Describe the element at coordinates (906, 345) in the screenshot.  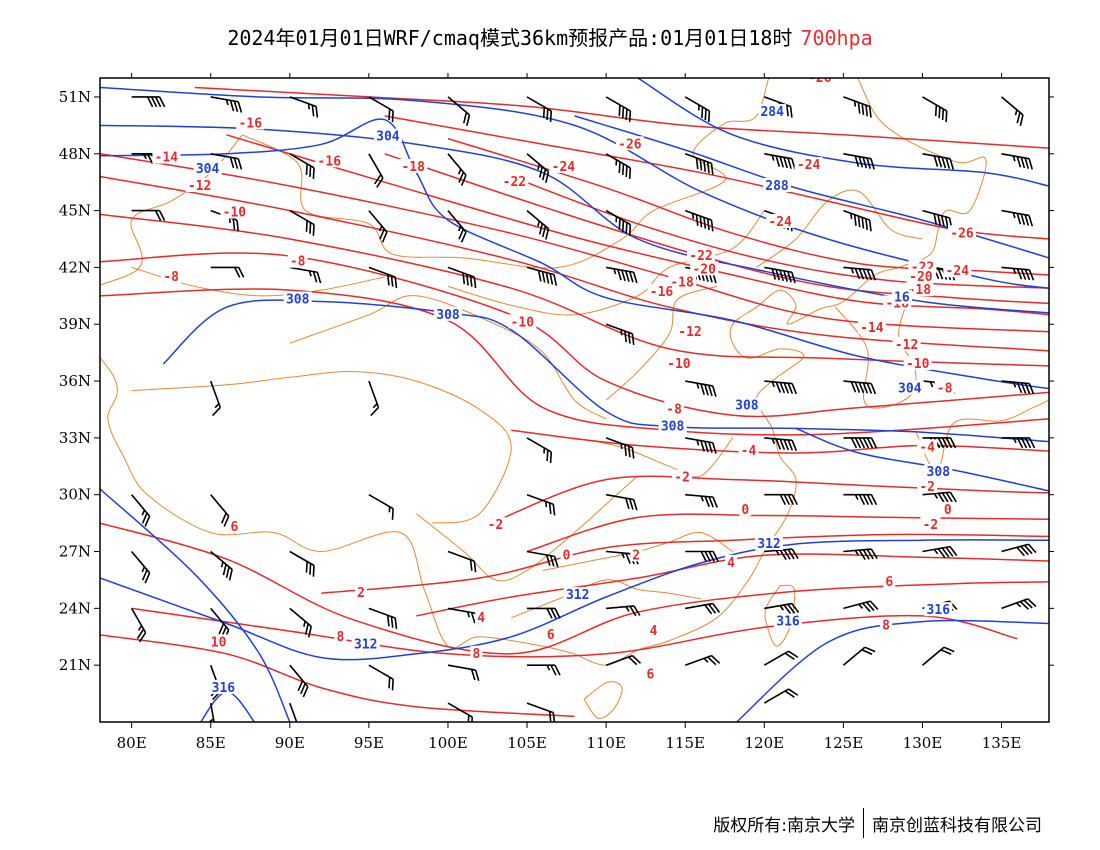
I see `temperature-label: -12` at that location.